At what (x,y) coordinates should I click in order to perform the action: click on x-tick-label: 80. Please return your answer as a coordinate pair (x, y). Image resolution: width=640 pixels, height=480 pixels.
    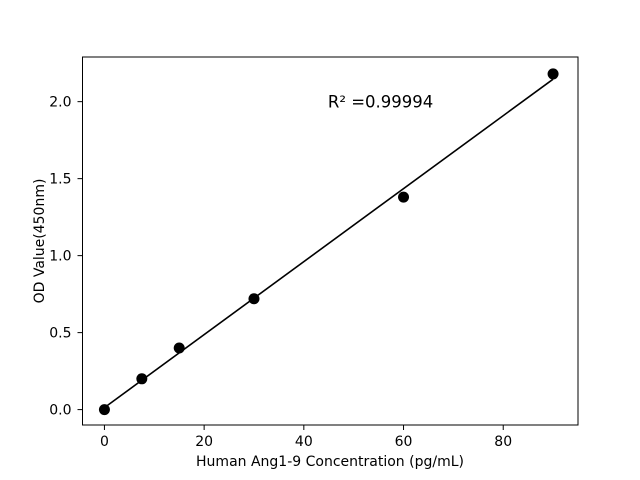
    Looking at the image, I should click on (503, 442).